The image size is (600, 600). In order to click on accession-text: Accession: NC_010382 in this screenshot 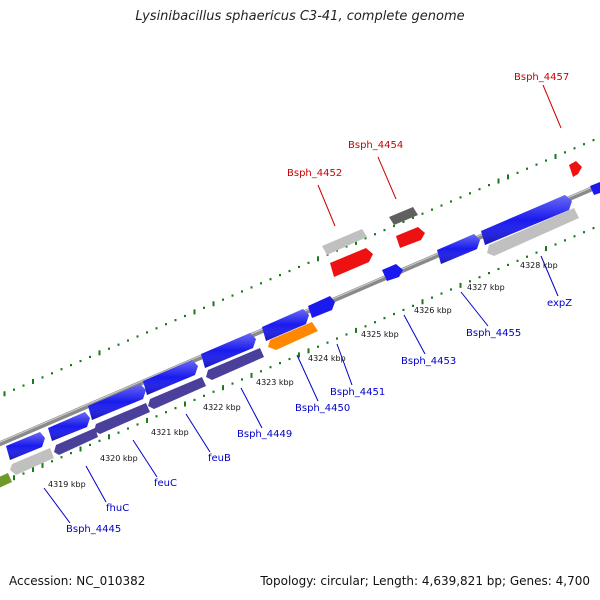, I will do `click(77, 581)`.